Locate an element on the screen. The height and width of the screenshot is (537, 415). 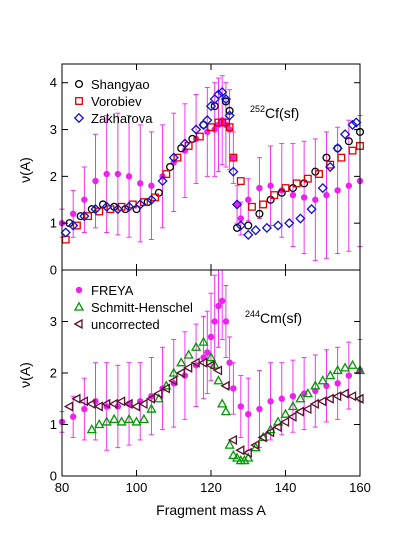
y-tick-label: 0 is located at coordinates (53, 270).